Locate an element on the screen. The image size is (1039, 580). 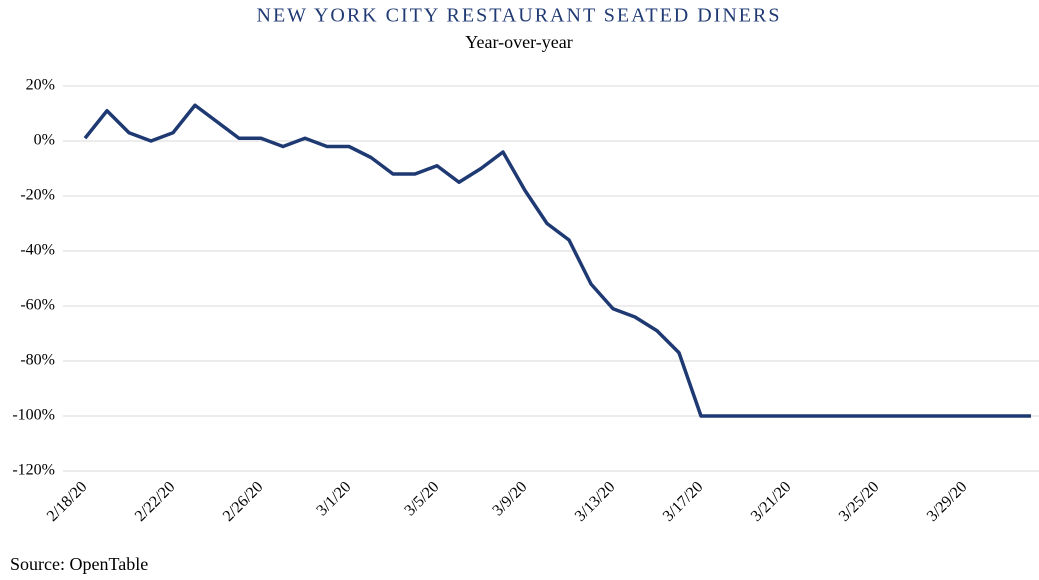
x-tick-label: 2/22/20 is located at coordinates (155, 501).